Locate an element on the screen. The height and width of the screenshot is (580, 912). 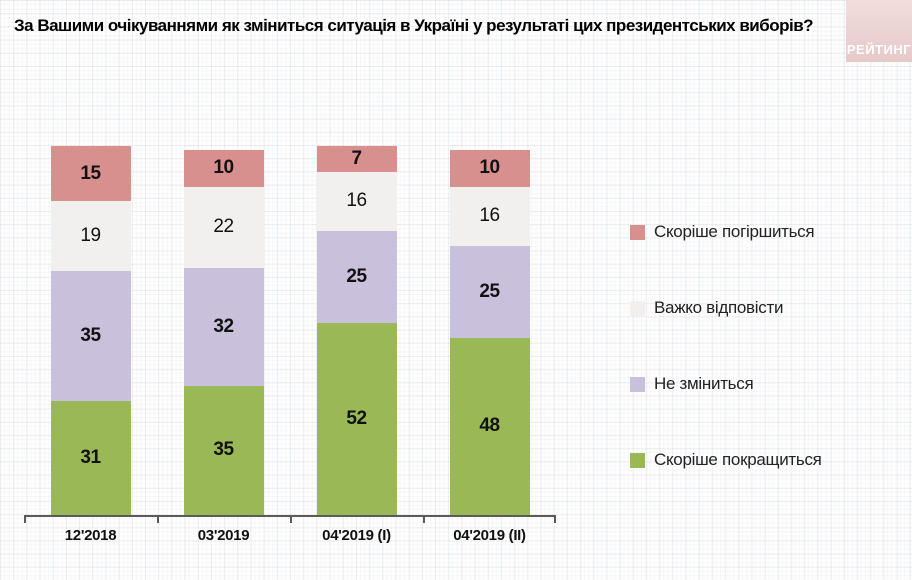
bar-segment: 52 is located at coordinates (356, 419).